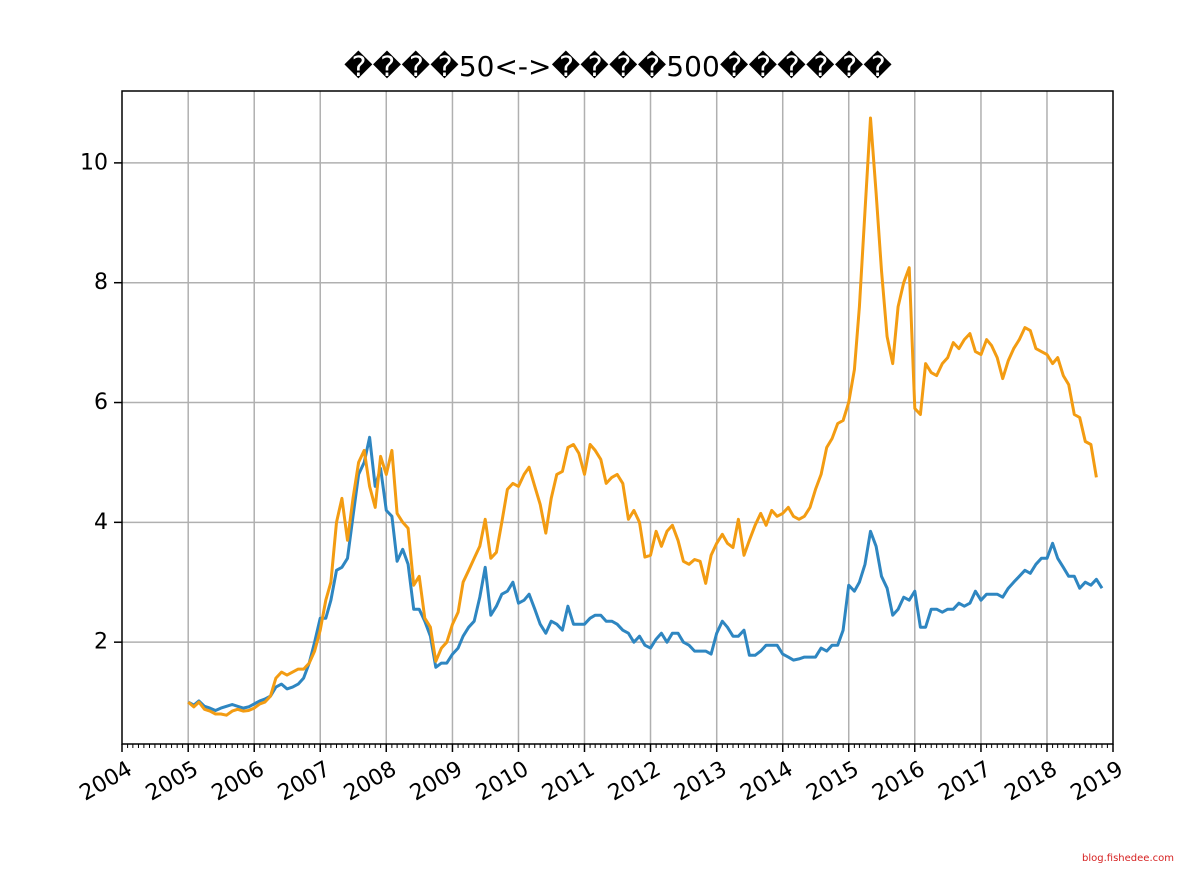  I want to click on x-tick-label: 2011, so click(568, 782).